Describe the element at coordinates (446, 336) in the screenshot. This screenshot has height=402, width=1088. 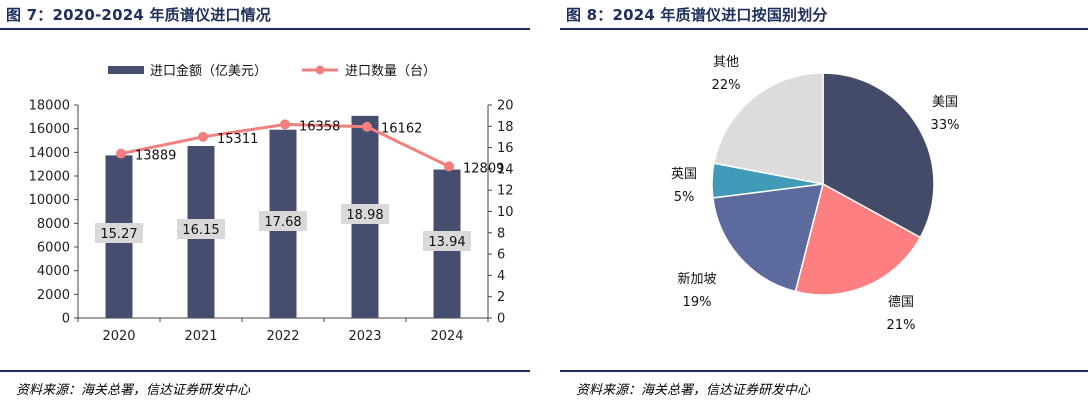
I see `x-tick-label: 2024` at that location.